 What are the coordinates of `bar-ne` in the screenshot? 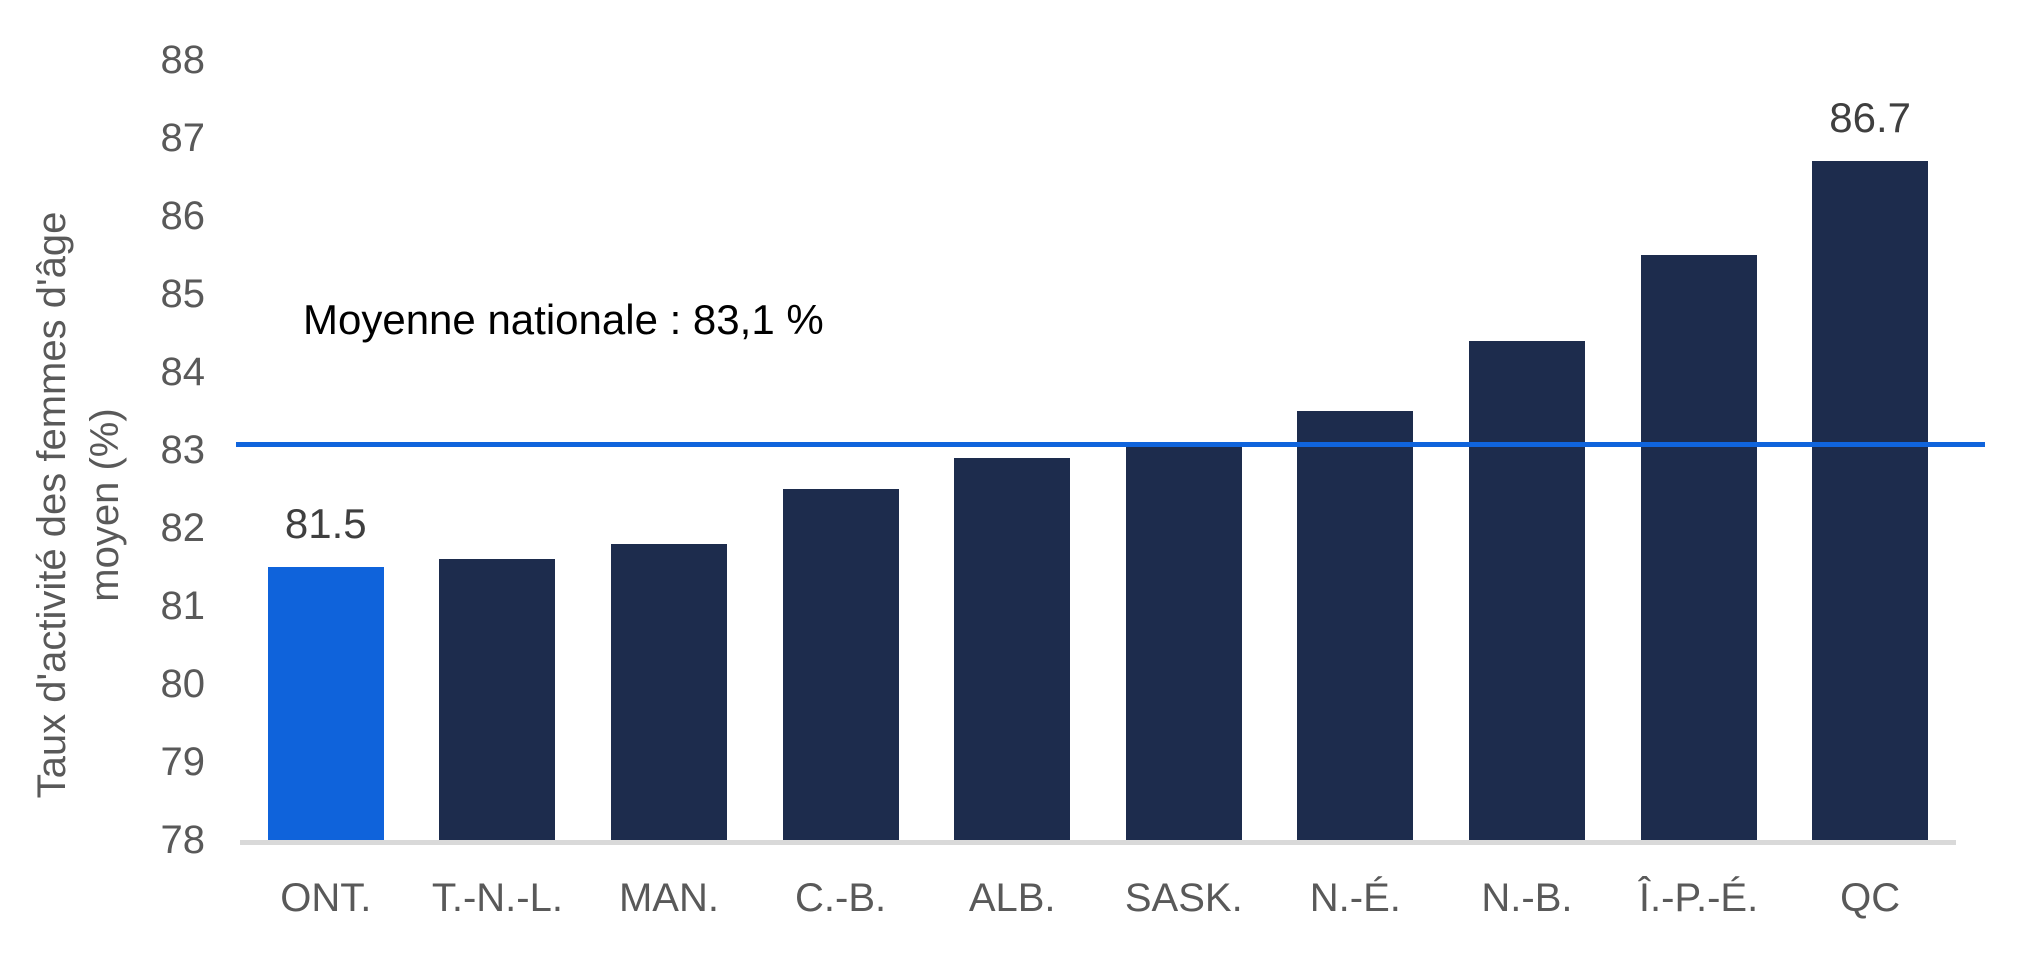 It's located at (1355, 625).